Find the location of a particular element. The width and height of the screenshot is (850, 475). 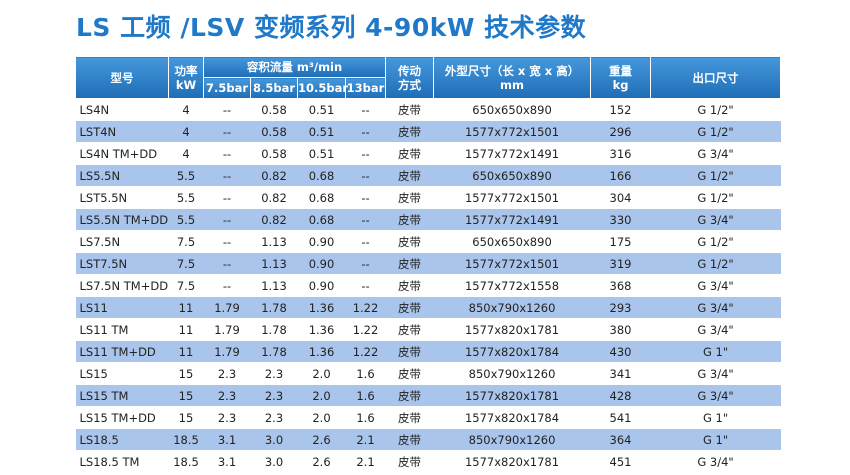

table-cell: 368 is located at coordinates (620, 285).